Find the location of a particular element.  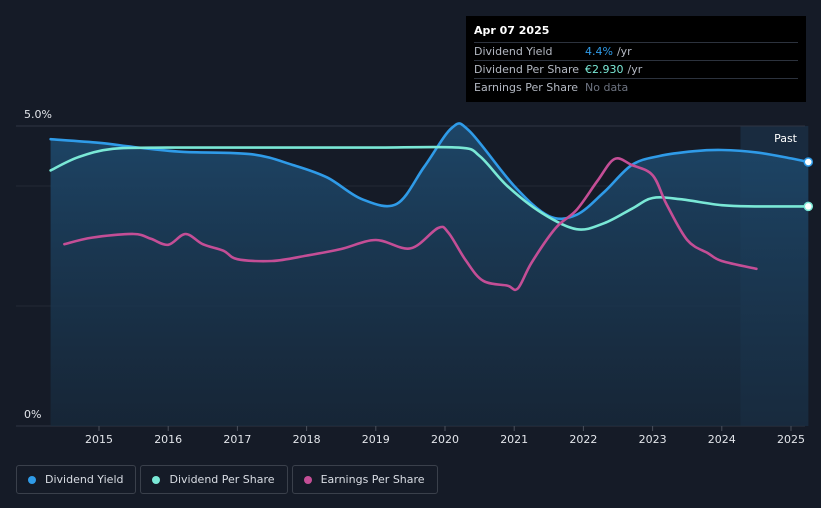

x-tick-label: 2018 is located at coordinates (307, 439).